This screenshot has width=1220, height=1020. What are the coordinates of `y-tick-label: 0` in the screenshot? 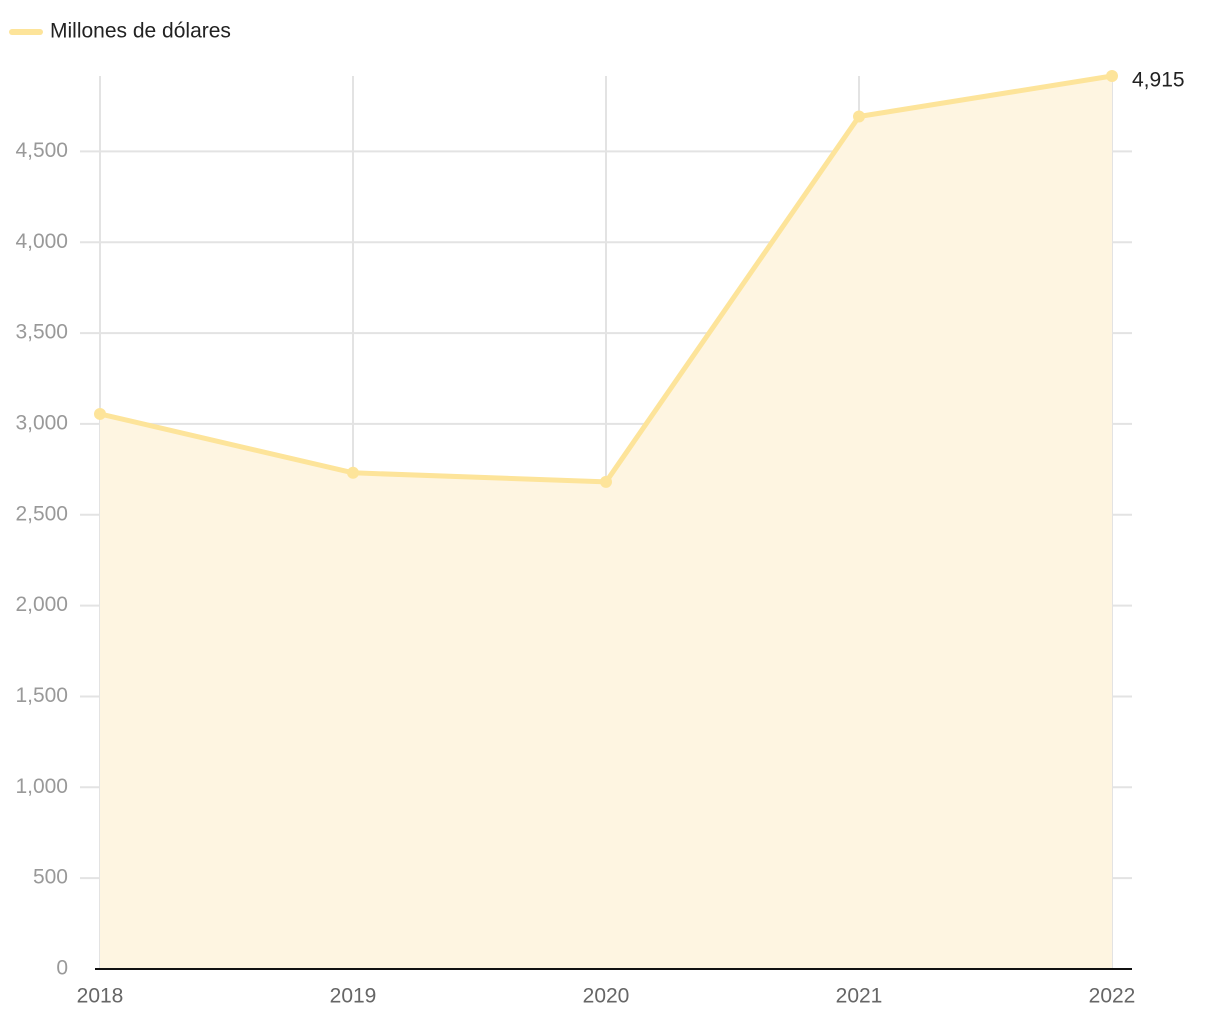 It's located at (62, 968).